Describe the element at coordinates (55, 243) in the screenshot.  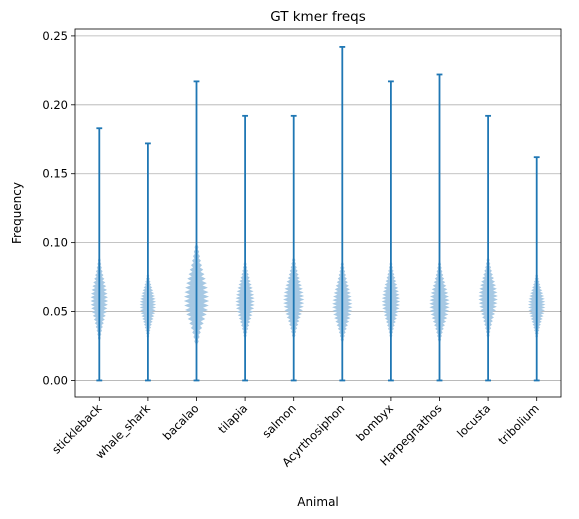
I see `y-tick-label: 0.10` at that location.